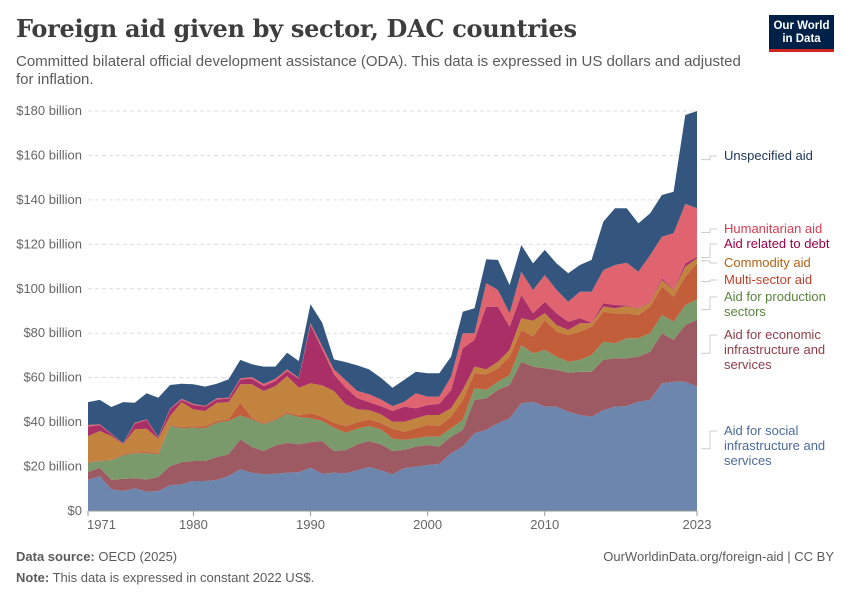 This screenshot has height=600, width=850. Describe the element at coordinates (801, 26) in the screenshot. I see `logo-line-1: Our World` at that location.